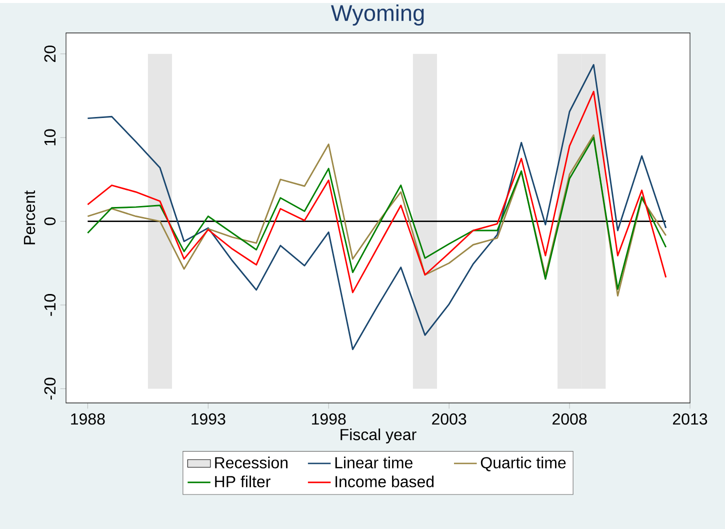 The height and width of the screenshot is (529, 725). What do you see at coordinates (50, 305) in the screenshot?
I see `y-tick-label: -10` at bounding box center [50, 305].